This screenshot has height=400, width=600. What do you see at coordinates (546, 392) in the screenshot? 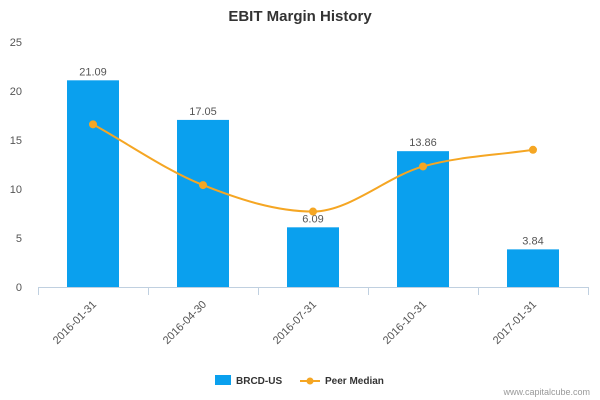
I see `credit-text: www.capitalcube.com` at bounding box center [546, 392].